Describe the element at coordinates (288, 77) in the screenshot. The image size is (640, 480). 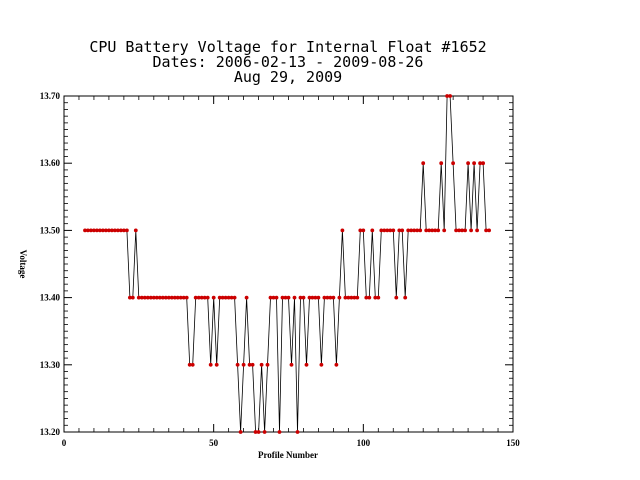
I see `chart-title-line-3: Aug 29, 2009` at that location.